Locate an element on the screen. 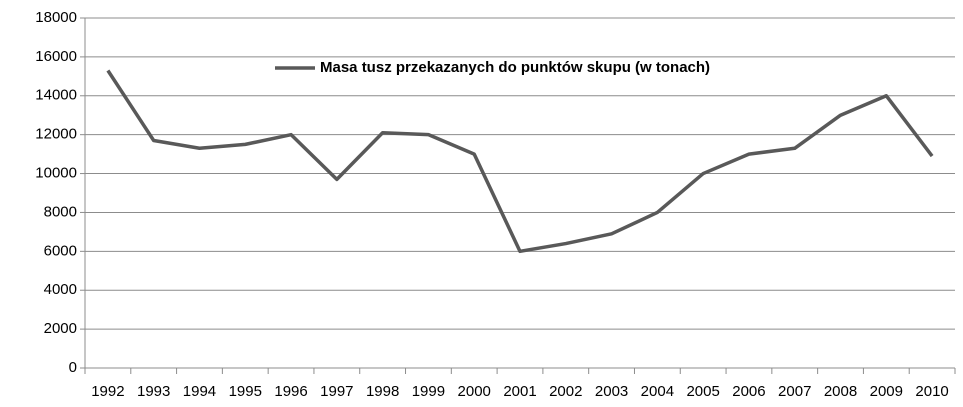 The image size is (963, 407). x-tick-label: 2008 is located at coordinates (840, 391).